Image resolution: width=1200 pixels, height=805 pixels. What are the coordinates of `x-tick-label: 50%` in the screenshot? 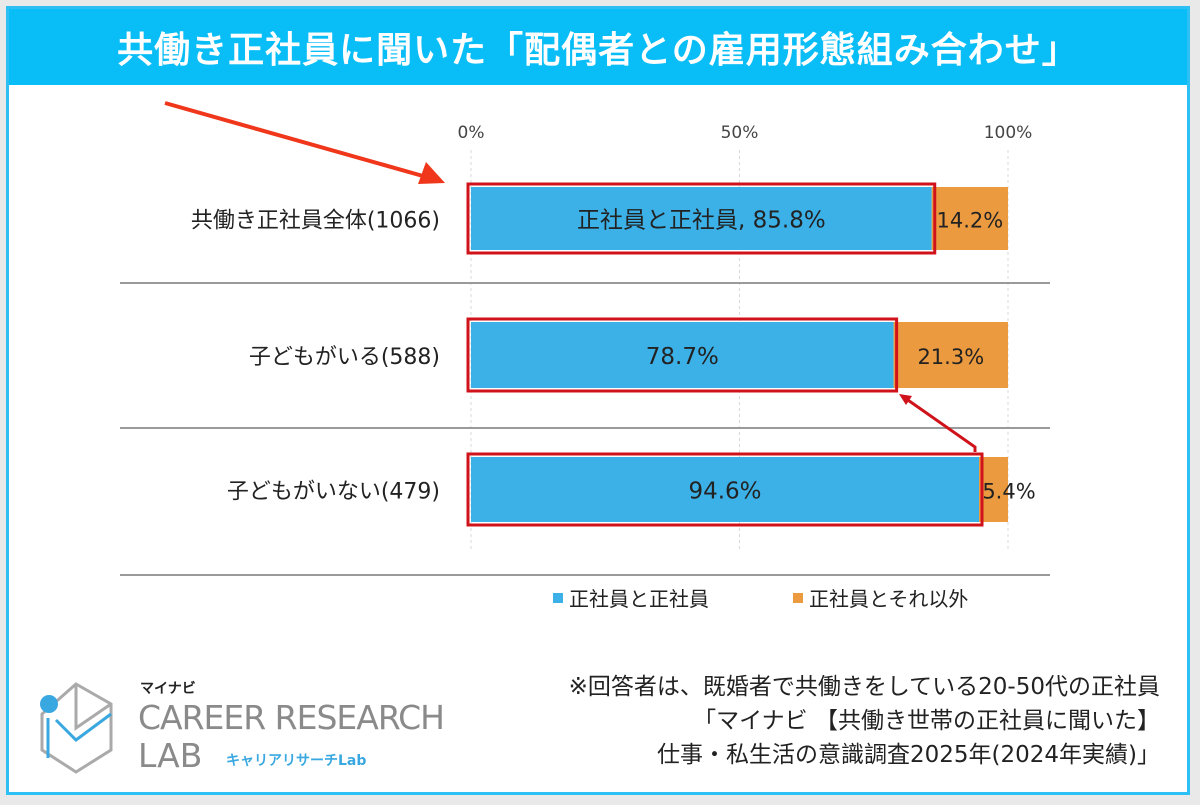 It's located at (740, 133).